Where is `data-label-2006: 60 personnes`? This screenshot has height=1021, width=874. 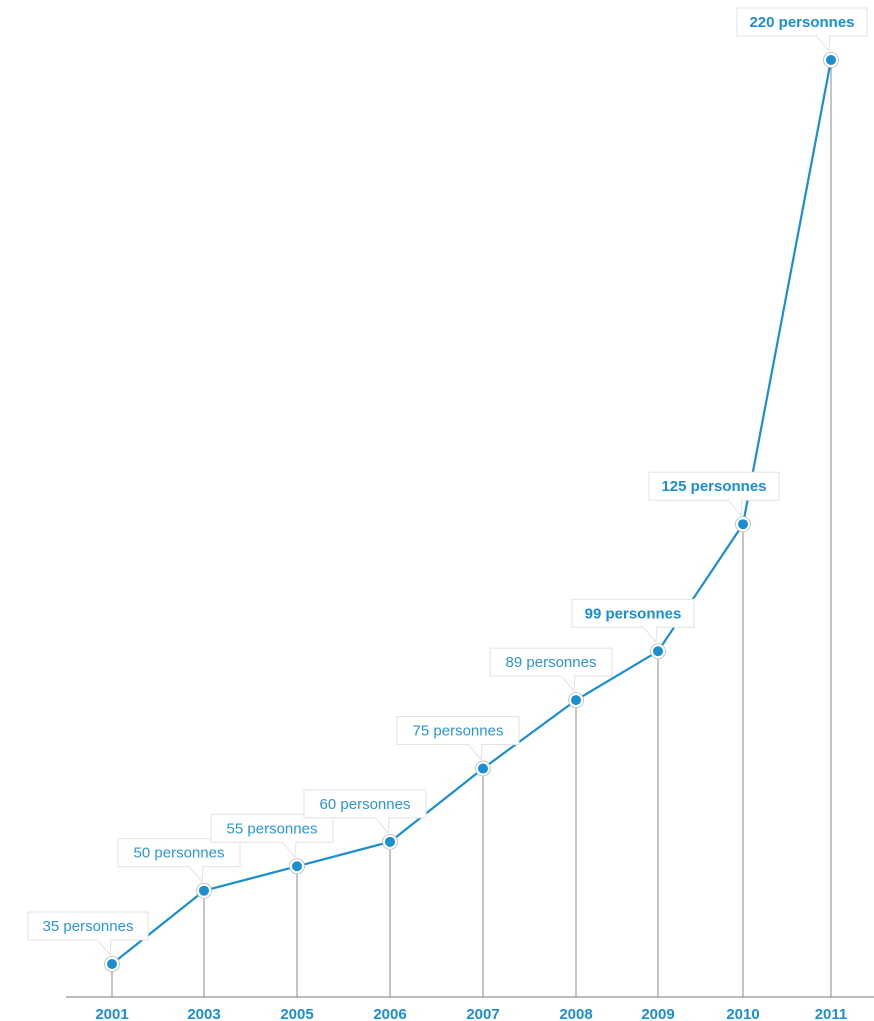
data-label-2006: 60 personnes is located at coordinates (365, 804).